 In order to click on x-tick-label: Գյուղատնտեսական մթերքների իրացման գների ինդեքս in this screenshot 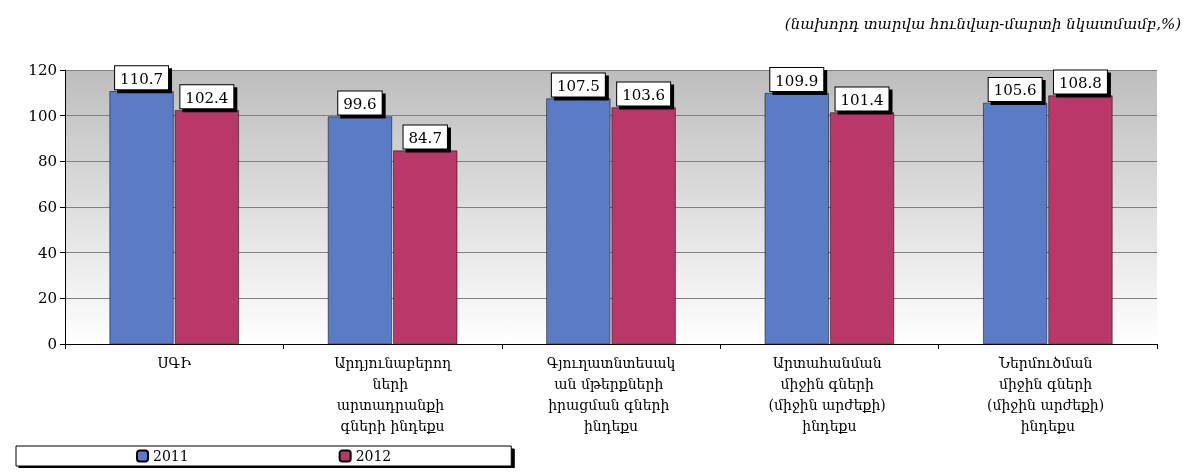, I will do `click(611, 394)`.